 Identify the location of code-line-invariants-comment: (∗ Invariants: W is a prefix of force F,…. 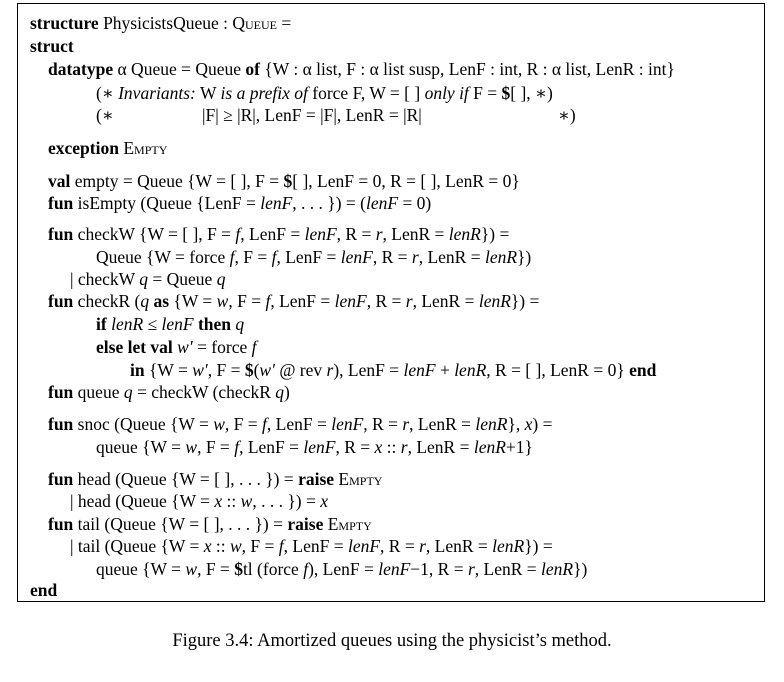
(324, 93).